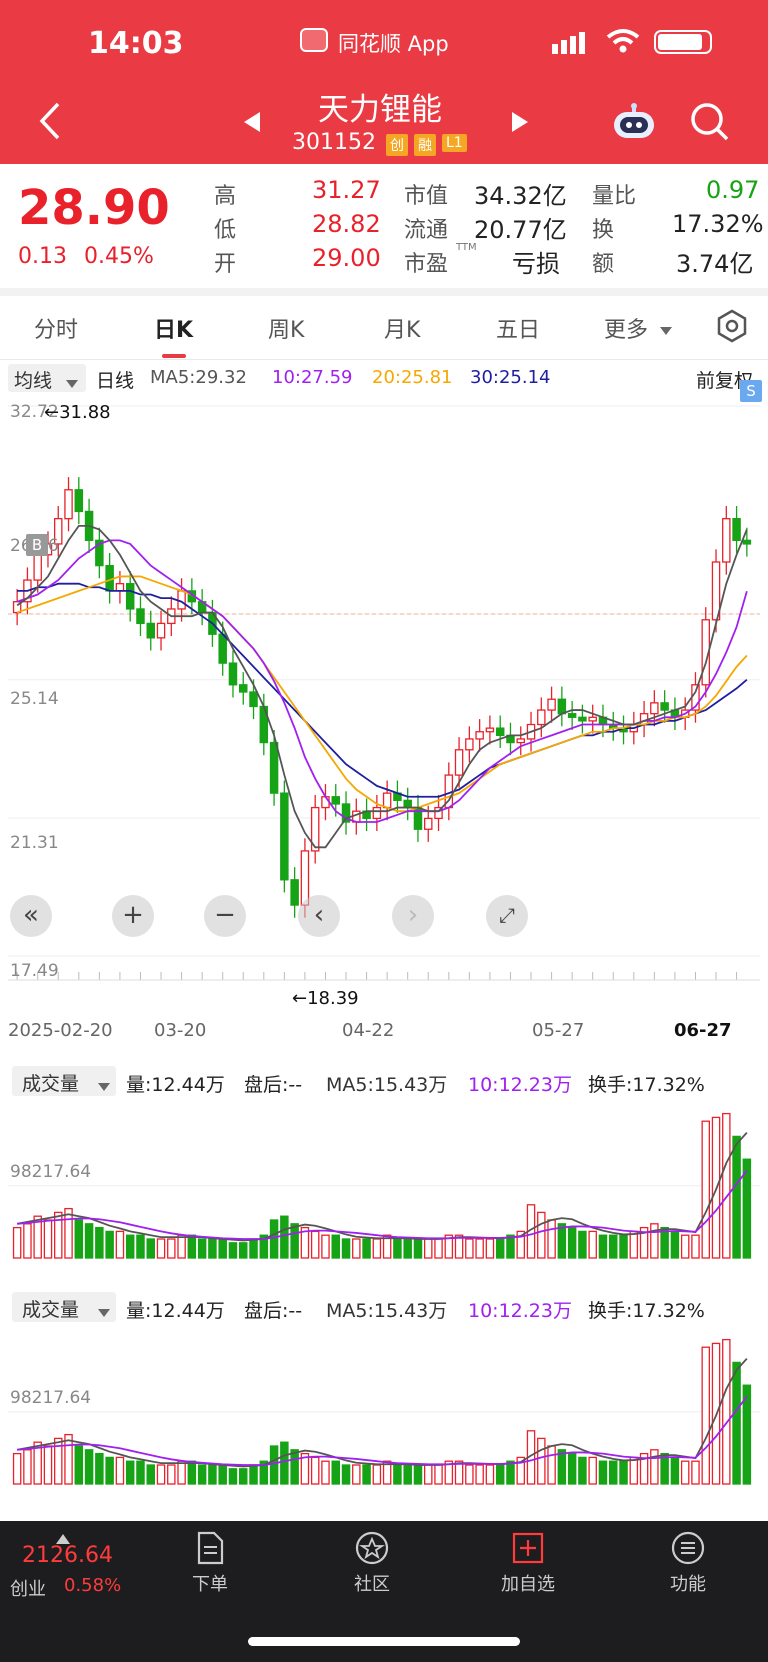 This screenshot has height=1662, width=768. I want to click on zoom-in-button: +, so click(133, 916).